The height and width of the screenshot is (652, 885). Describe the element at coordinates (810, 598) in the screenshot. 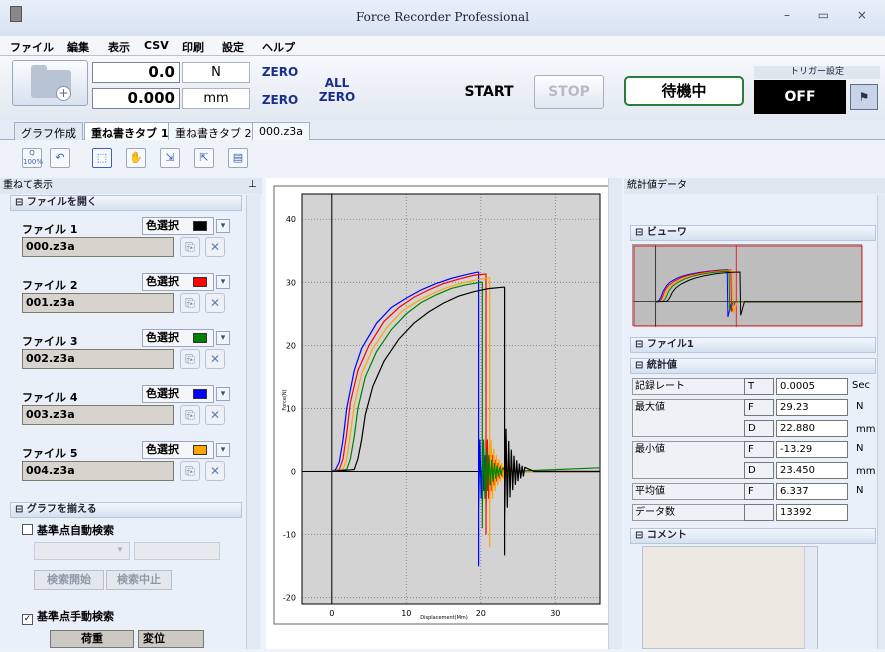

I see `comment-scrollbar` at that location.